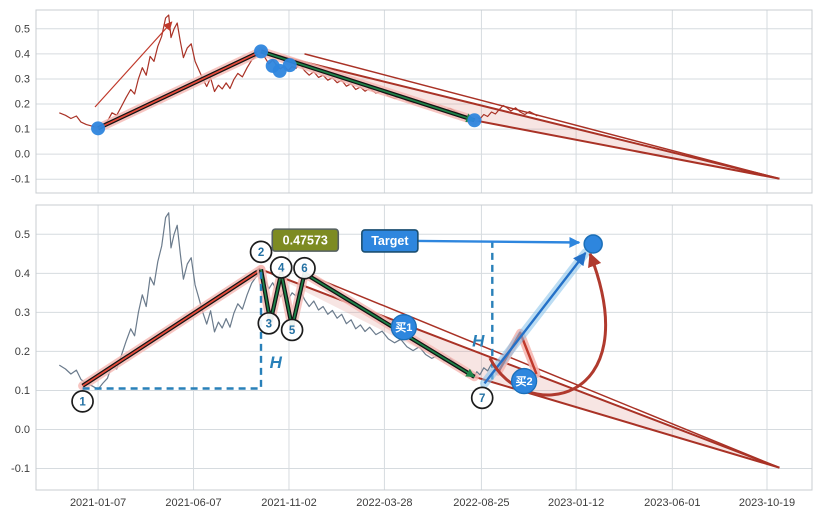  Describe the element at coordinates (193, 503) in the screenshot. I see `x-tick-label: 2021-06-07` at that location.